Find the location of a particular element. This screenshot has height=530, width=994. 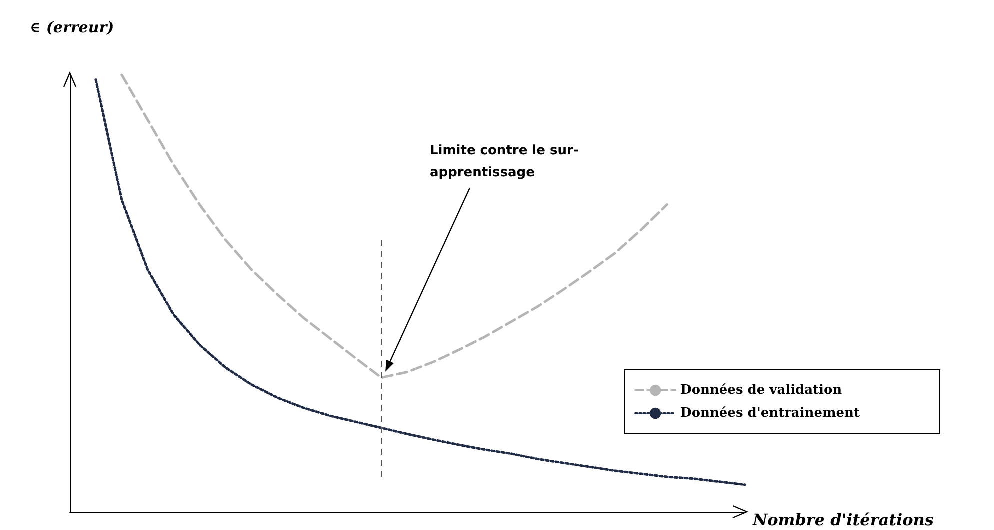

x-axis-title: Nombre d'itérations is located at coordinates (843, 520).